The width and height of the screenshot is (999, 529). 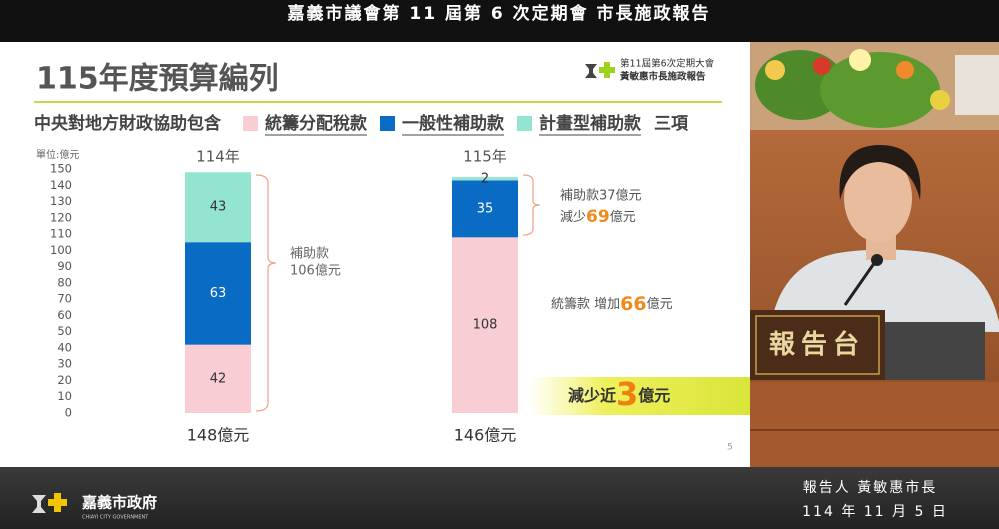 What do you see at coordinates (591, 71) in the screenshot?
I see `logo-mark` at bounding box center [591, 71].